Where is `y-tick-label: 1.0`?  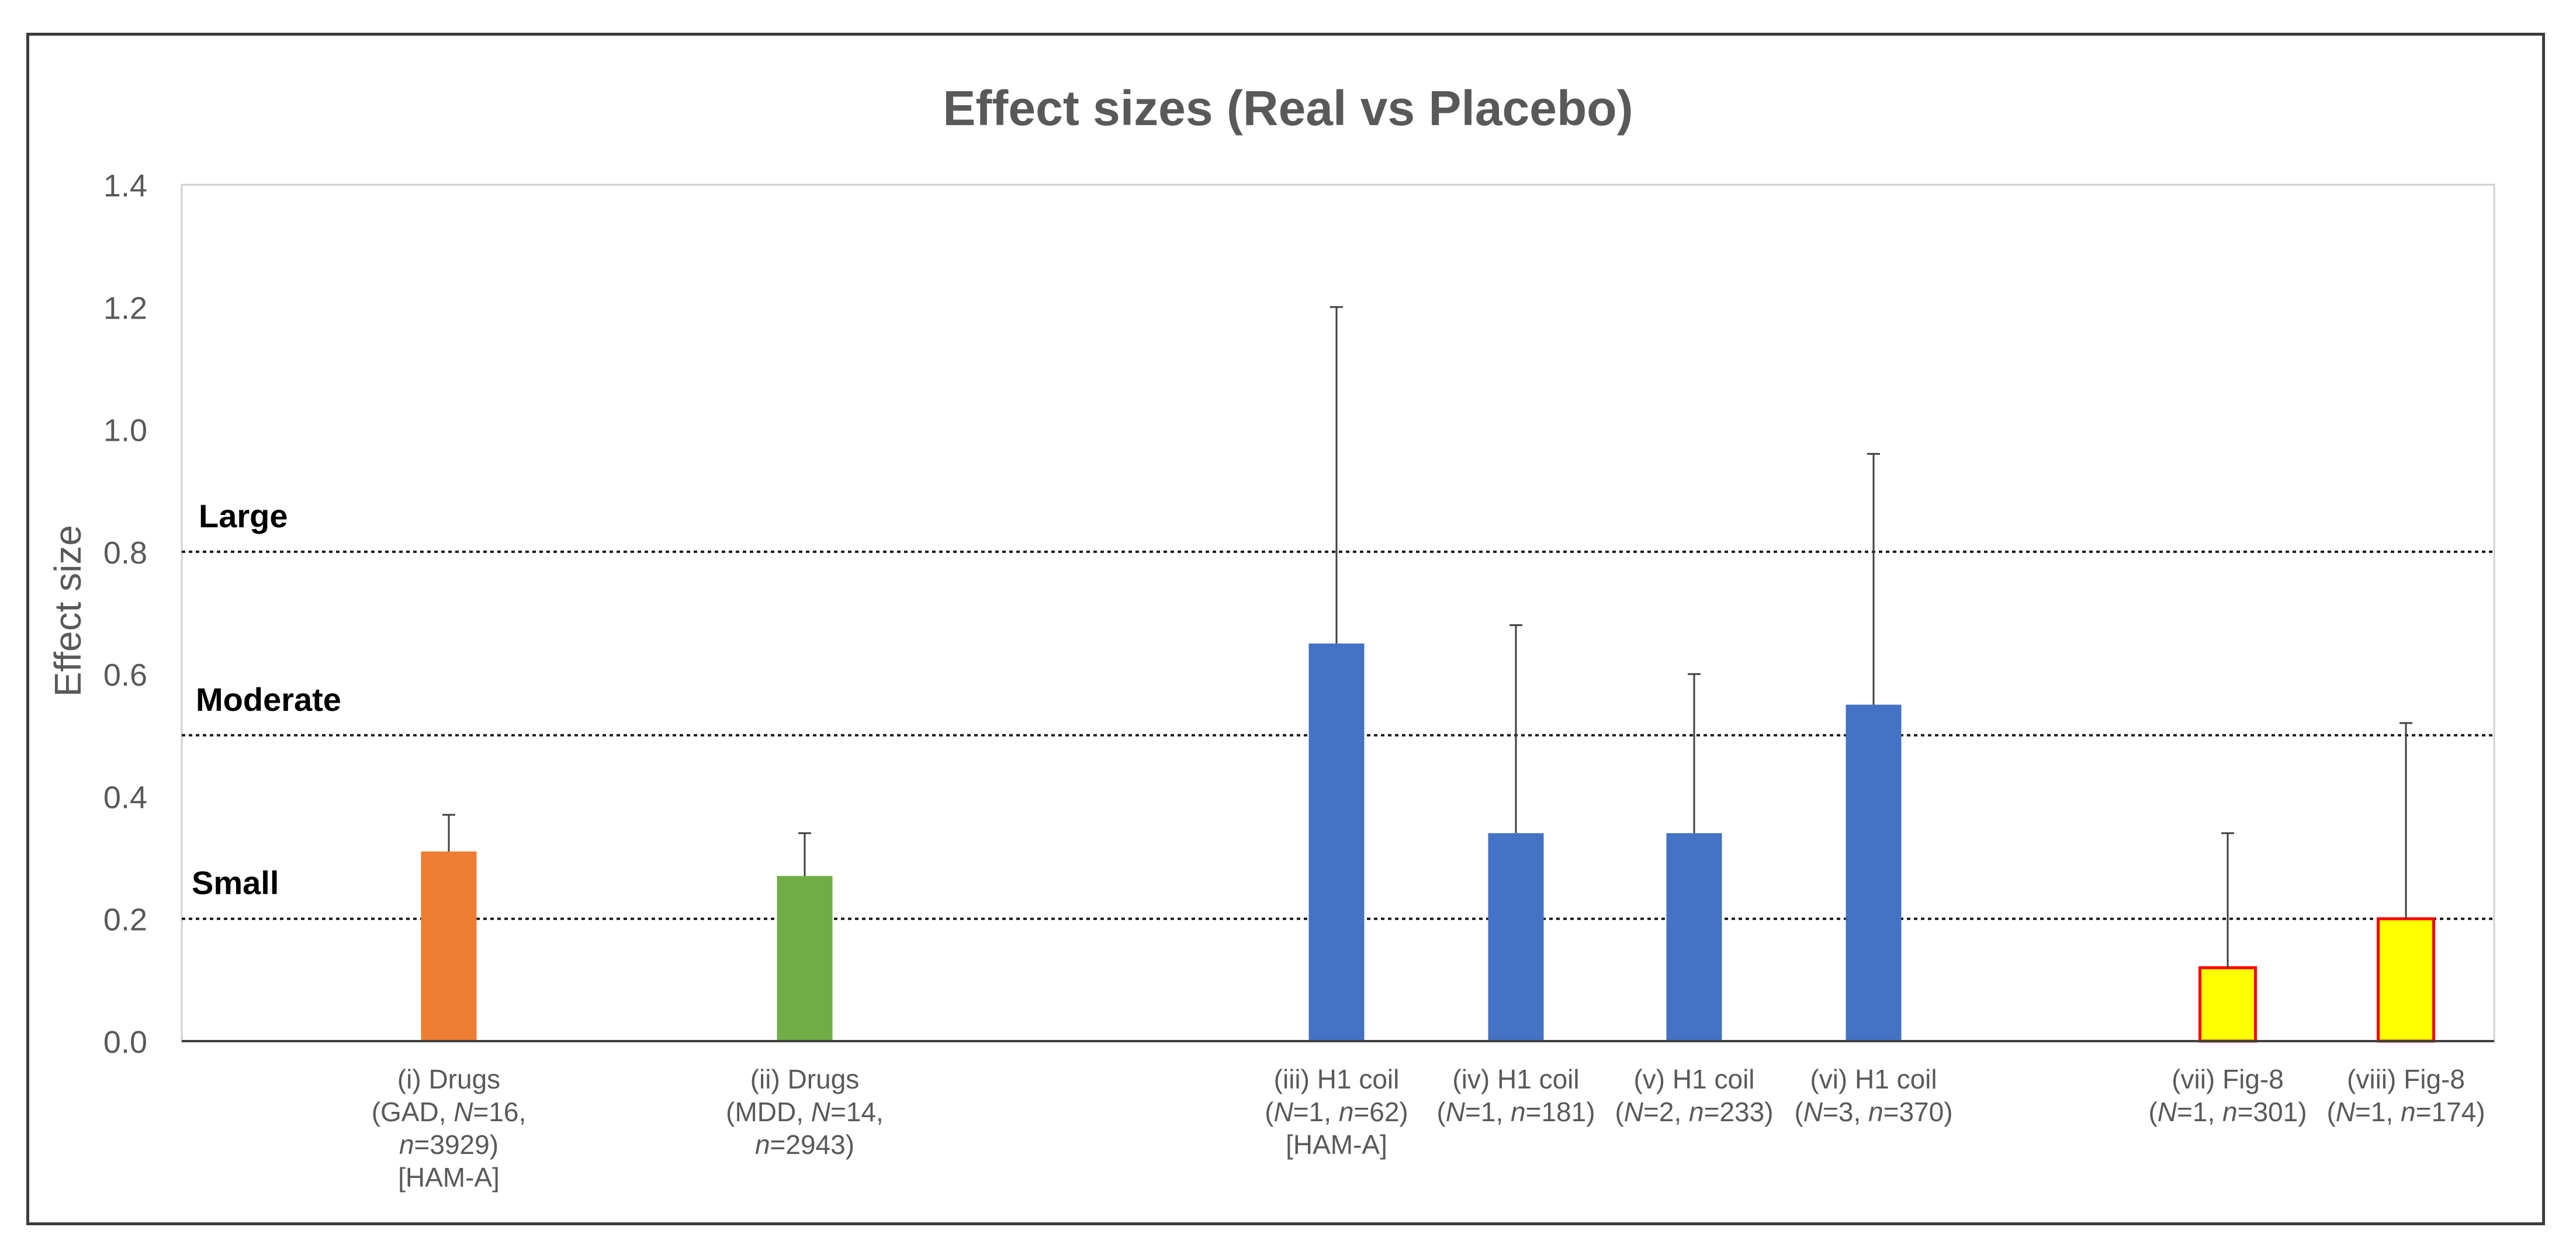 y-tick-label: 1.0 is located at coordinates (125, 430).